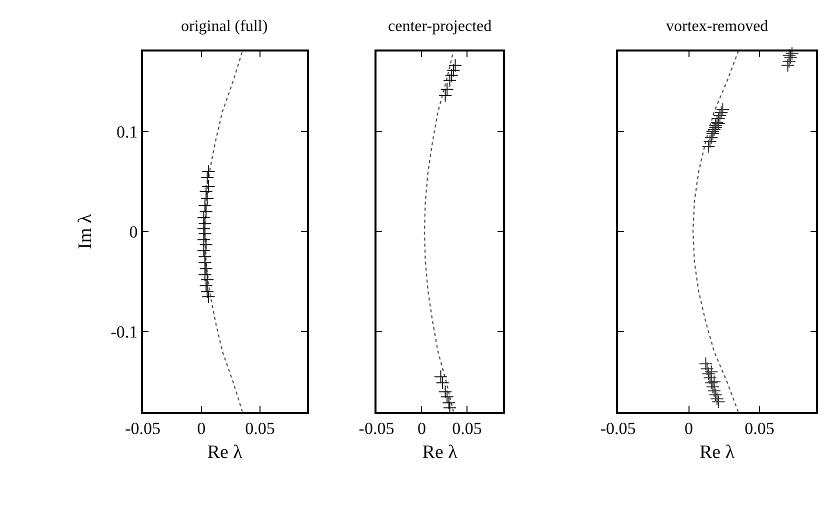 Image resolution: width=830 pixels, height=507 pixels. What do you see at coordinates (223, 231) in the screenshot?
I see `line-series` at bounding box center [223, 231].